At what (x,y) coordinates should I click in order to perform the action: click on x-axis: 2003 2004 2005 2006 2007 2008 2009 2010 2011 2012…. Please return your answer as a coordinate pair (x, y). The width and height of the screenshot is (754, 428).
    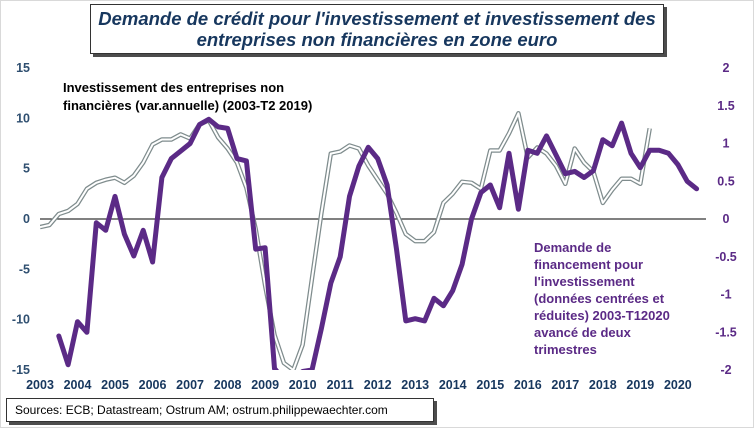
    Looking at the image, I should click on (359, 385).